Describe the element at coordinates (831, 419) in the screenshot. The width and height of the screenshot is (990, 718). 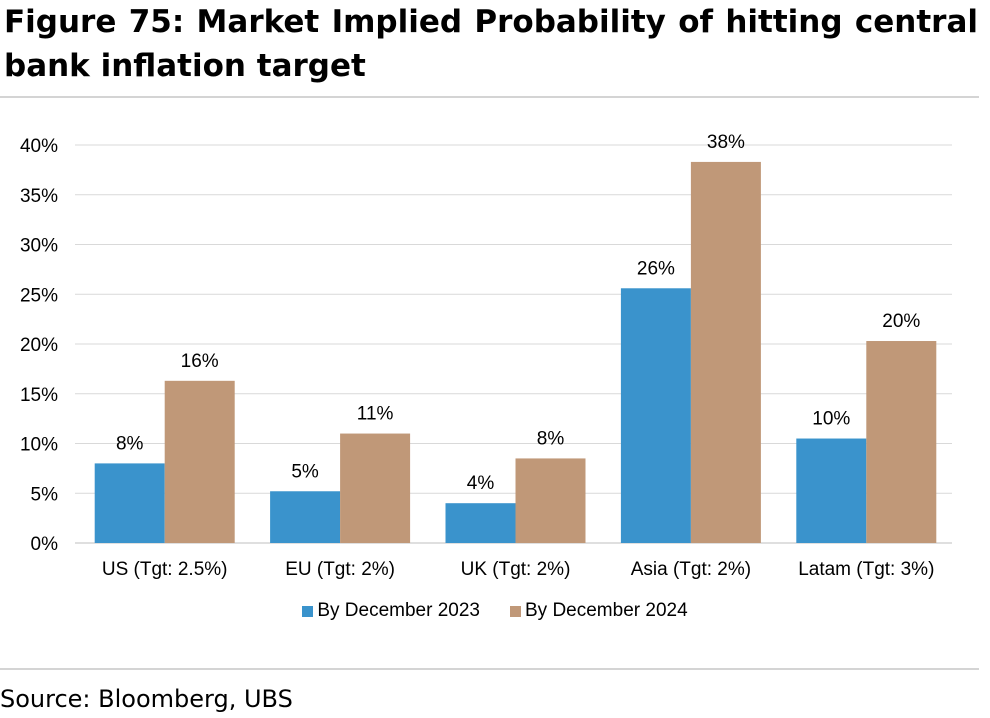
I see `data-label: 10%` at that location.